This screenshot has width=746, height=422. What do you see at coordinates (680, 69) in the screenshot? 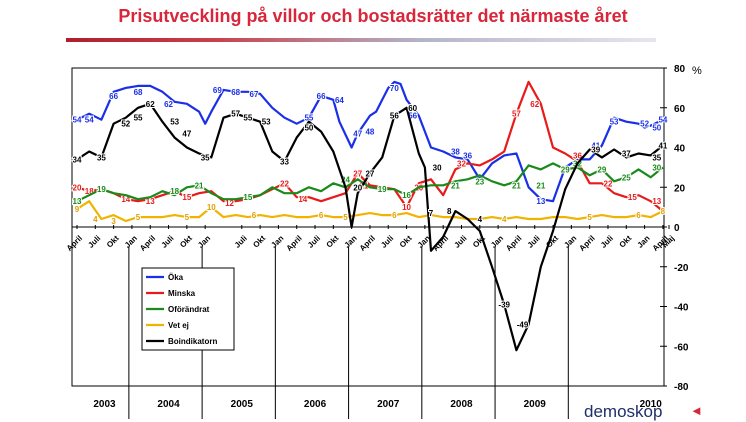
I see `y-tick-label: 80` at bounding box center [680, 69].